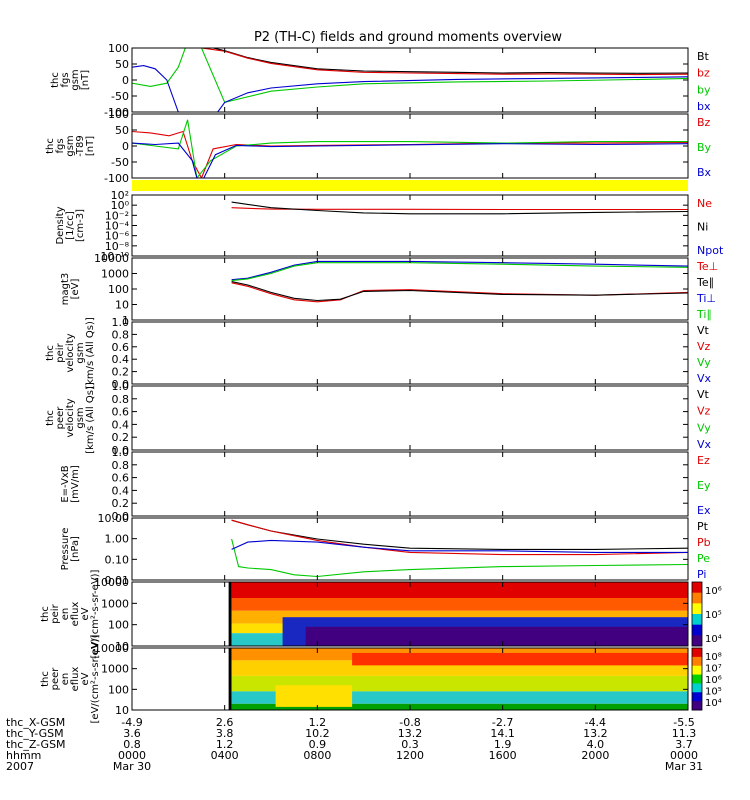 Image resolution: width=750 pixels, height=800 pixels. What do you see at coordinates (684, 766) in the screenshot?
I see `x-column-value: Mar 31` at bounding box center [684, 766].